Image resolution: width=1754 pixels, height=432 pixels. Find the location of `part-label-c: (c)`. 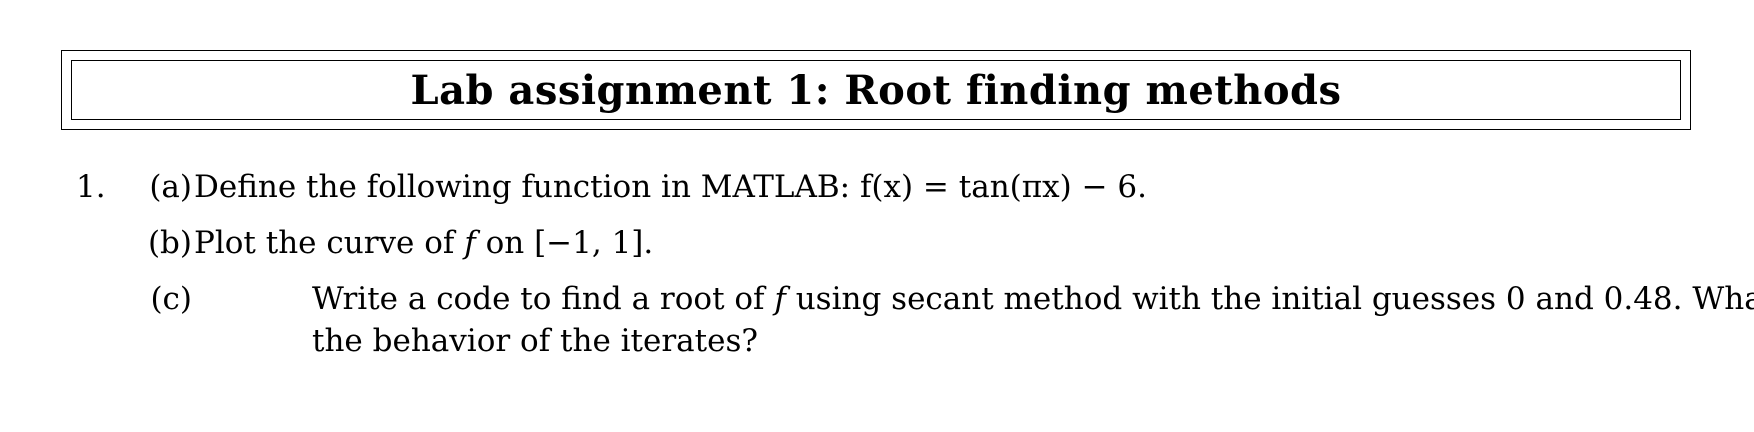

part-label-c: (c) is located at coordinates (171, 299).